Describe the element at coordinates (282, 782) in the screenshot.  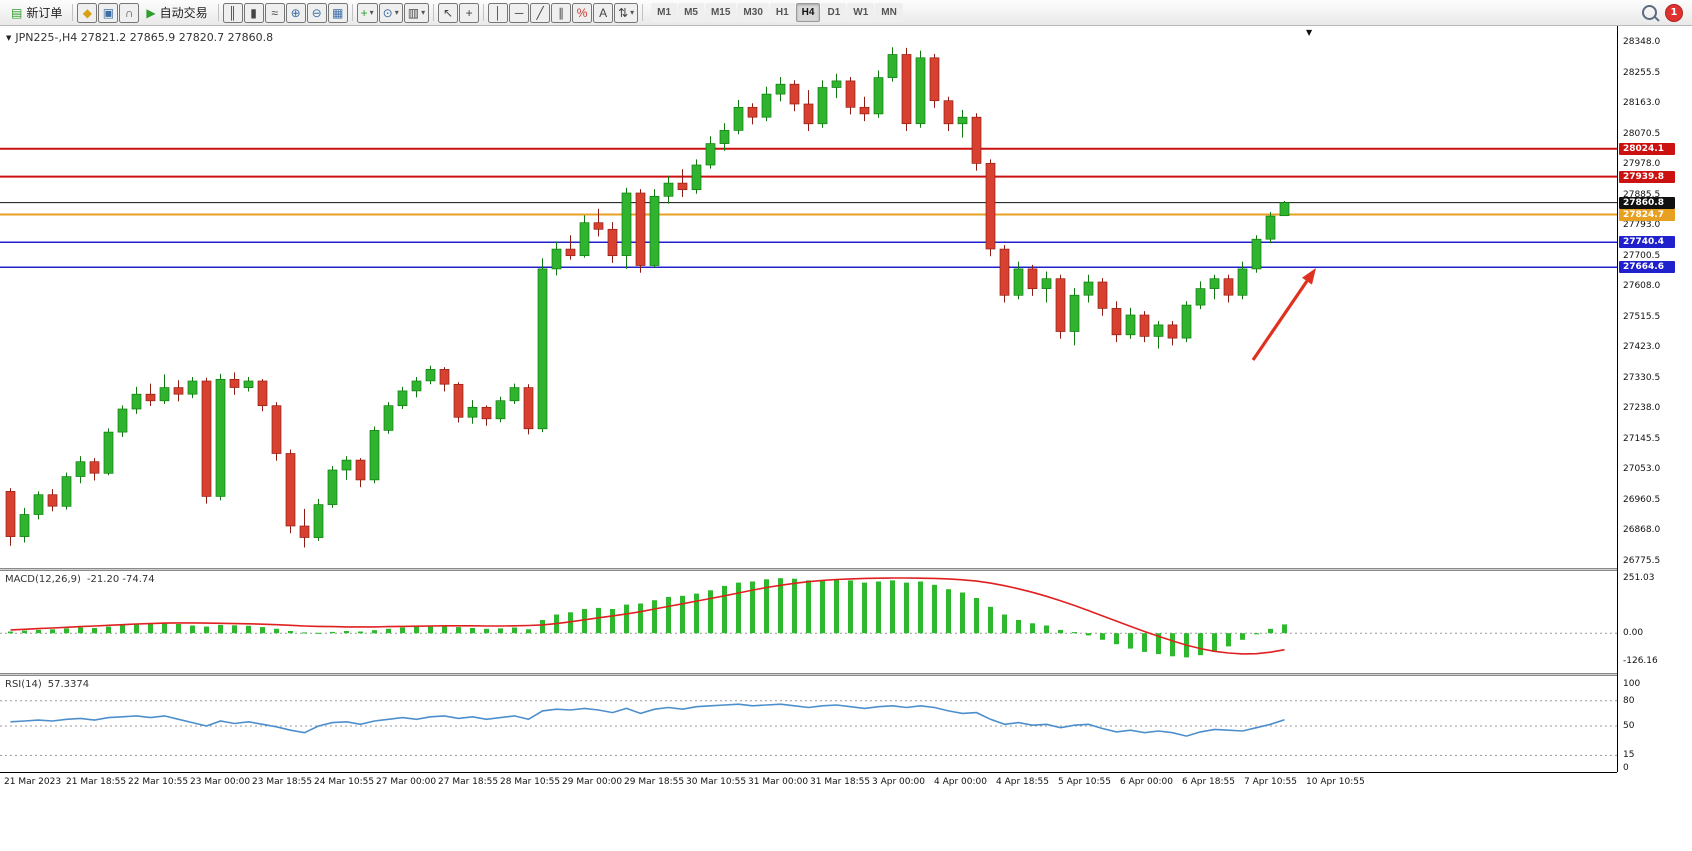
I see `time-axis-label: 23 Mar 18:55` at that location.